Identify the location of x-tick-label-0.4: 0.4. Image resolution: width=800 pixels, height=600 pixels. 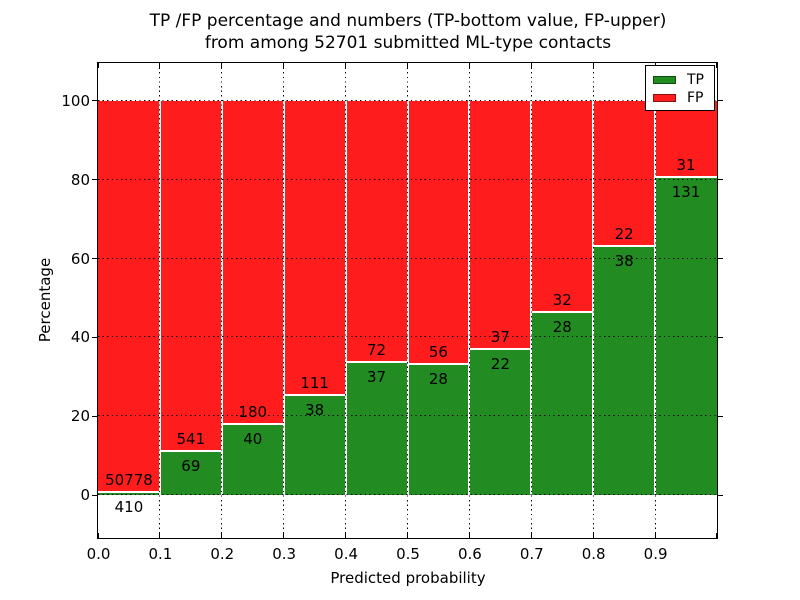
(346, 554).